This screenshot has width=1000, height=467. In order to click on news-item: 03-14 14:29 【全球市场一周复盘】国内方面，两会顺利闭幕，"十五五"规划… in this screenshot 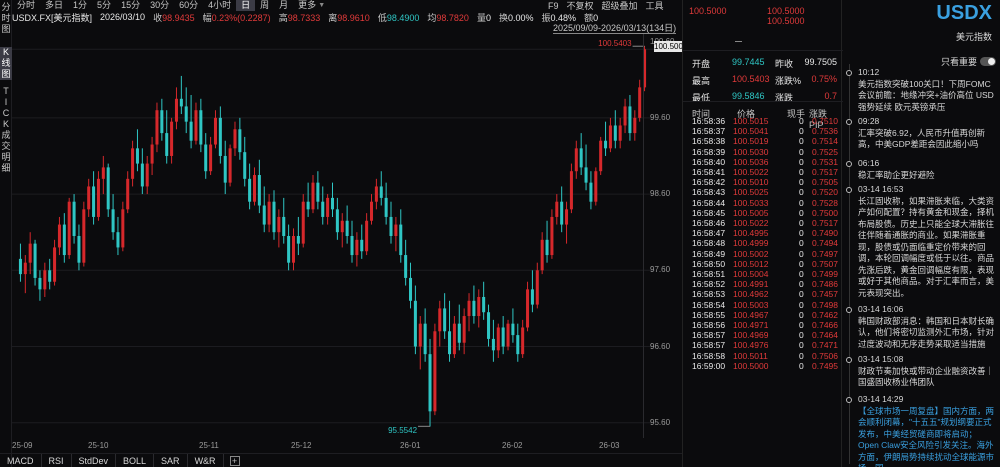, I will do `click(921, 430)`.